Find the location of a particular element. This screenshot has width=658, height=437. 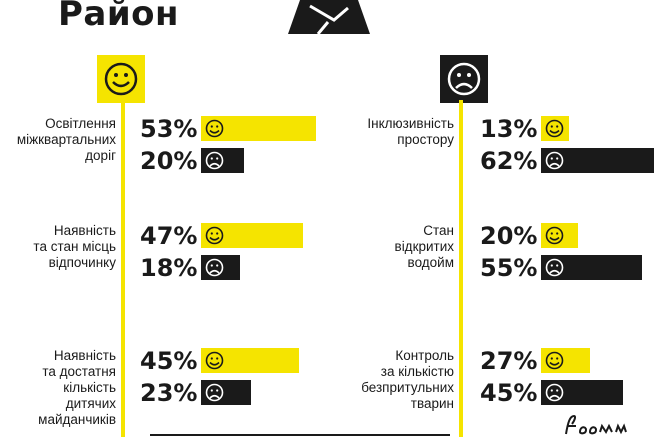

positive-value-label: 45% is located at coordinates (169, 361).